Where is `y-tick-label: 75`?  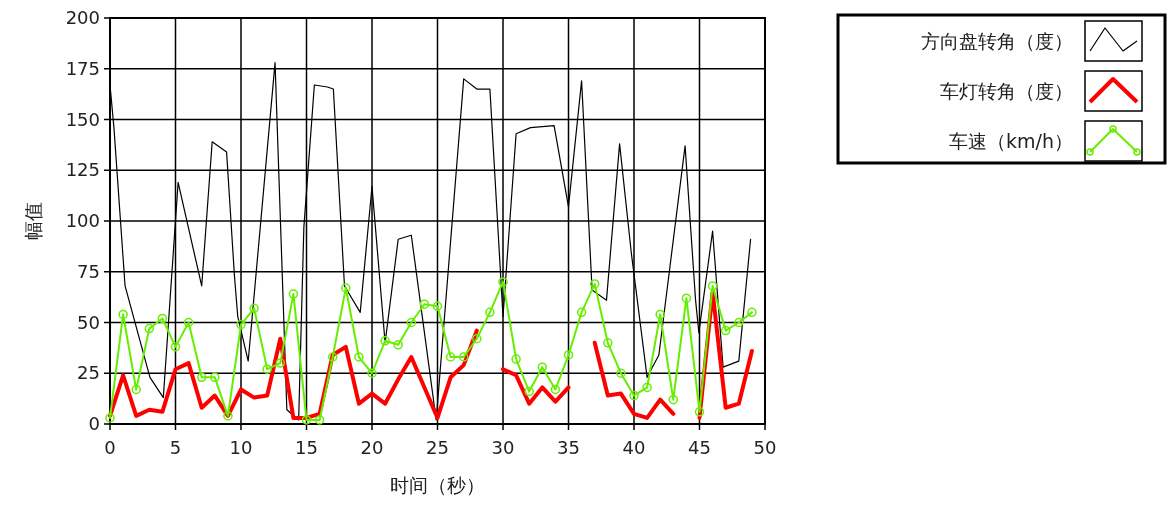
y-tick-label: 75 is located at coordinates (88, 271).